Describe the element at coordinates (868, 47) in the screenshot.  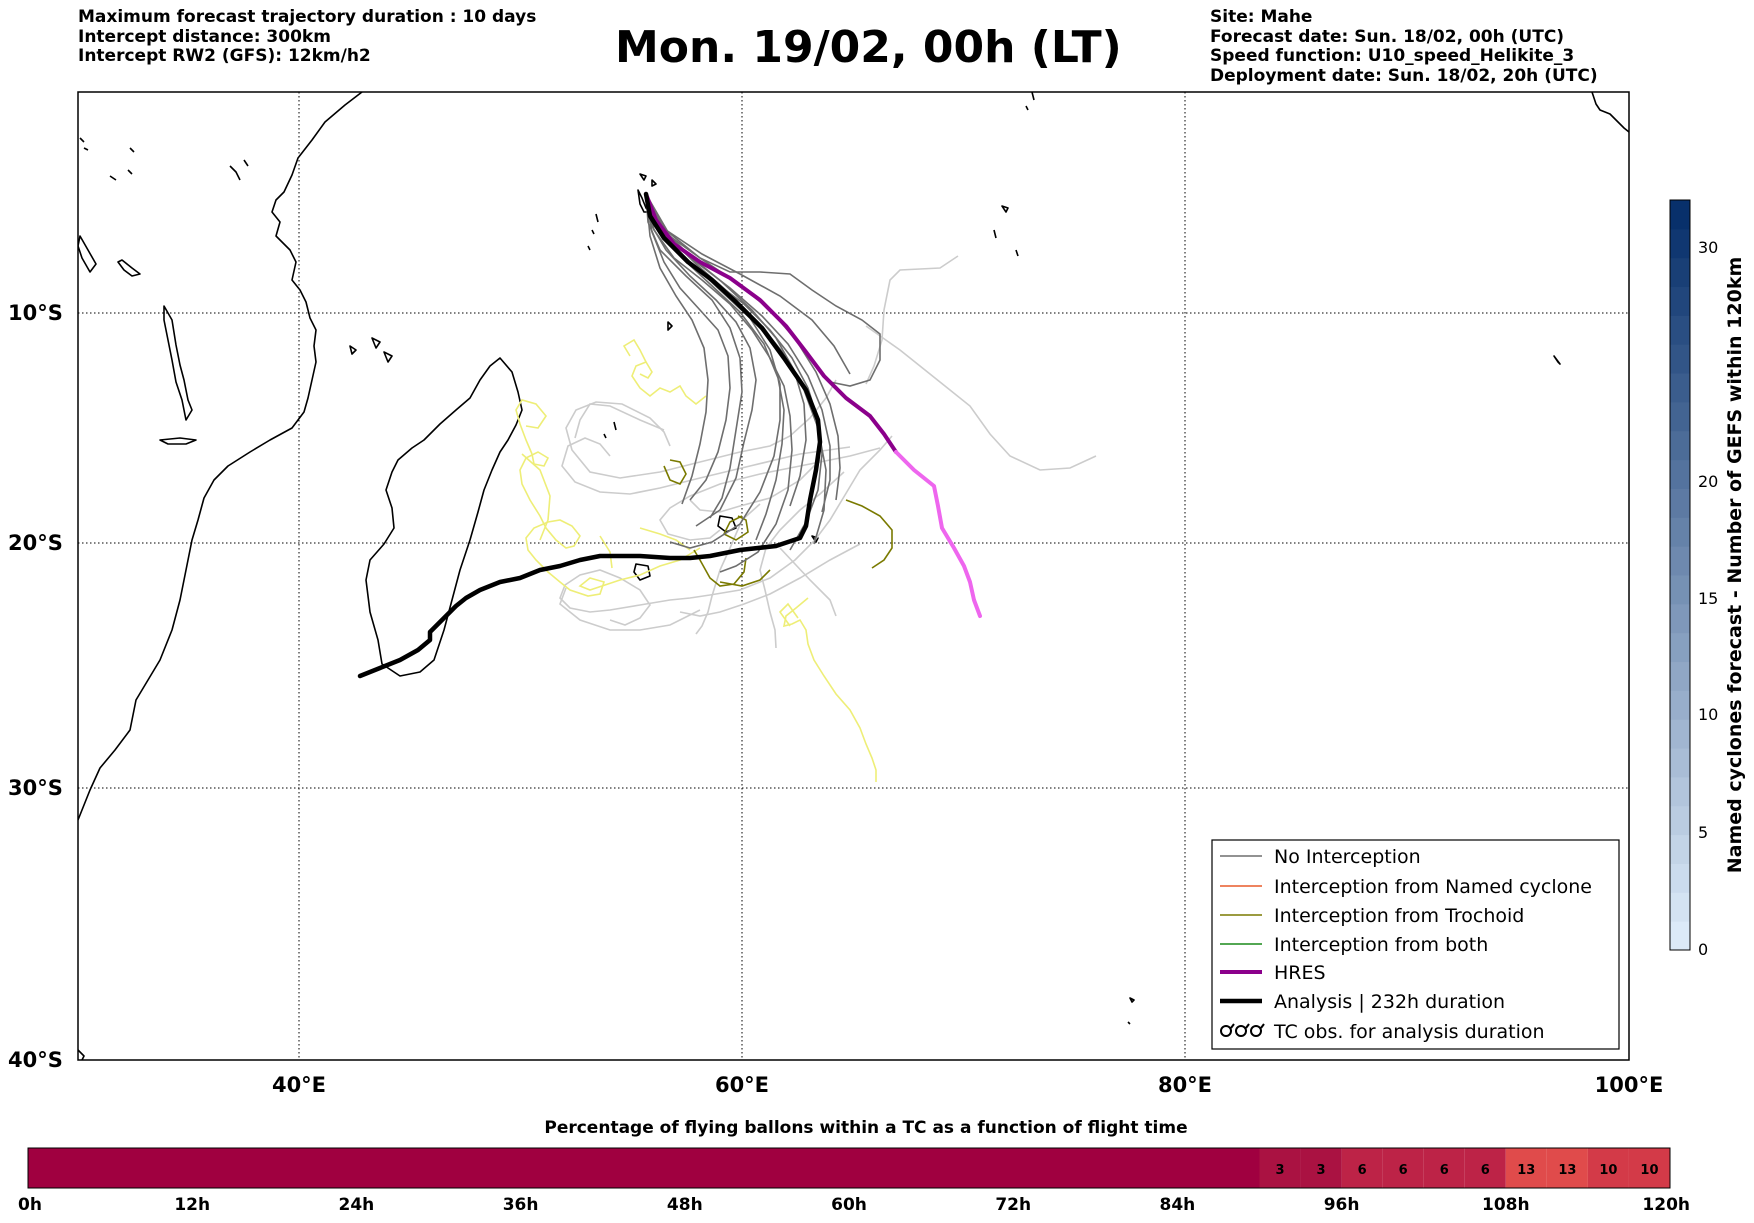
I see `page-title: Mon. 19/02, 00h (LT)` at that location.